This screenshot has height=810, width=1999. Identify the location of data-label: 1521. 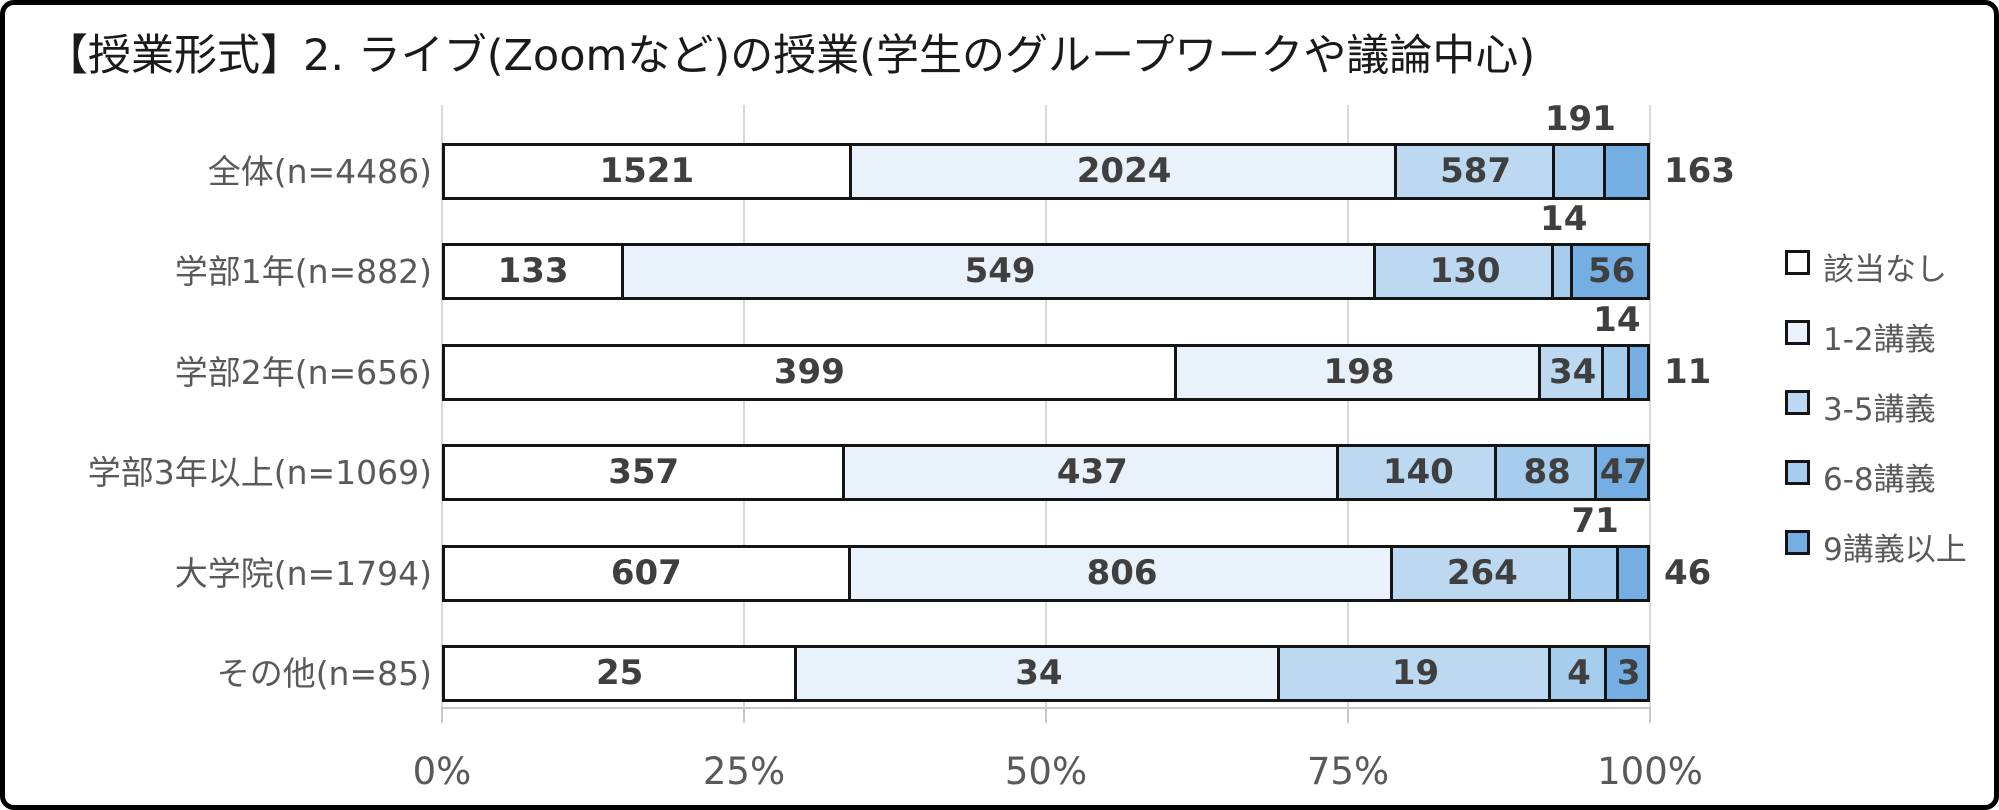
(647, 171).